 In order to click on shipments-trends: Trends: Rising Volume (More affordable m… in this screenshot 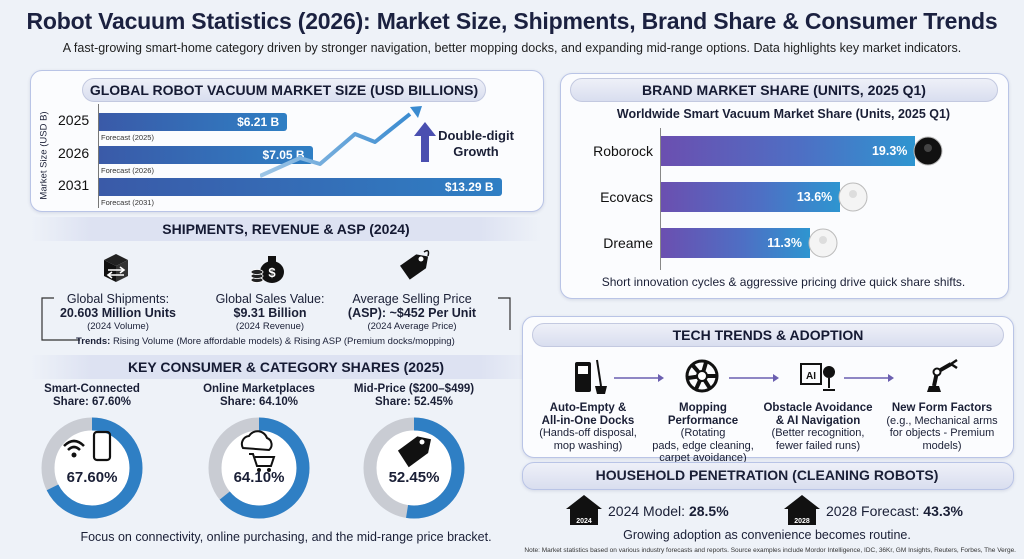, I will do `click(265, 341)`.